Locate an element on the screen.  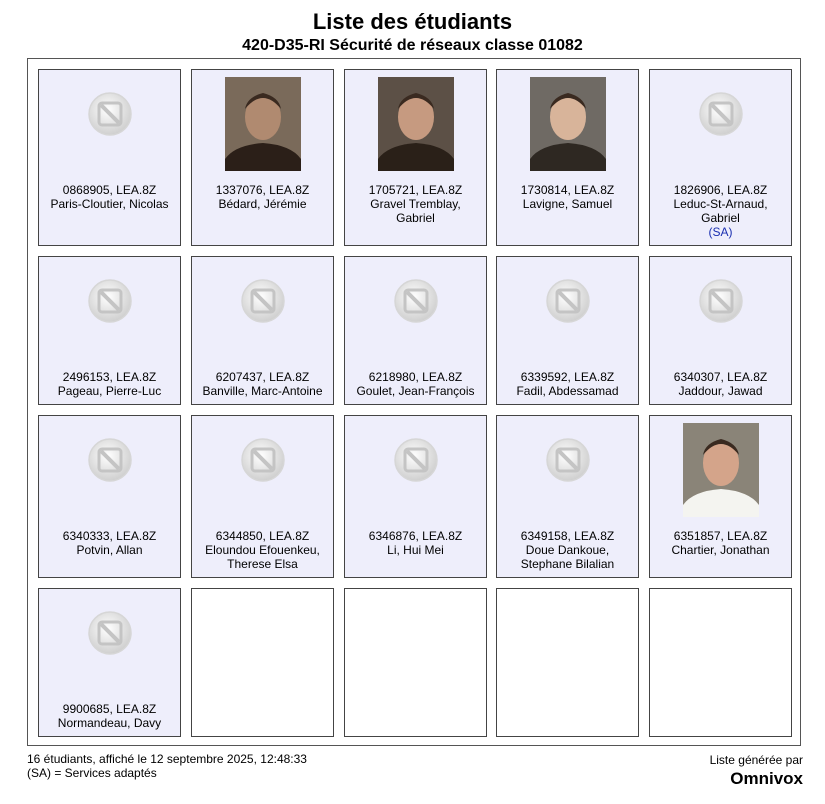
student-info: 6346876, LEA.8Z Li, Hui Mei is located at coordinates (415, 543).